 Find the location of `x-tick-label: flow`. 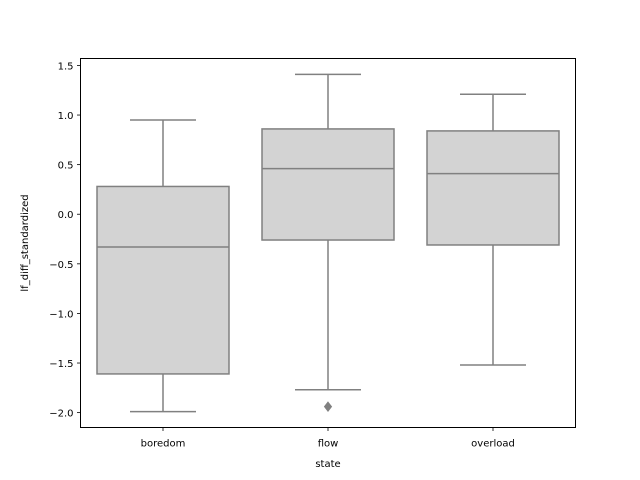

x-tick-label: flow is located at coordinates (328, 444).